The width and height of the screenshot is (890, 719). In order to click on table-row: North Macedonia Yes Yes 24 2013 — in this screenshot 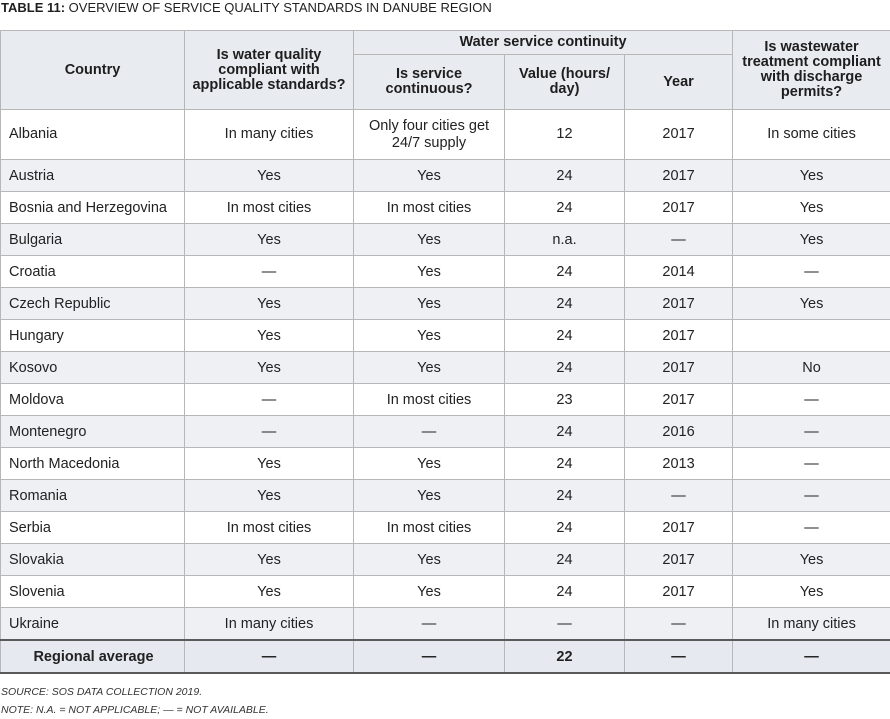, I will do `click(445, 463)`.